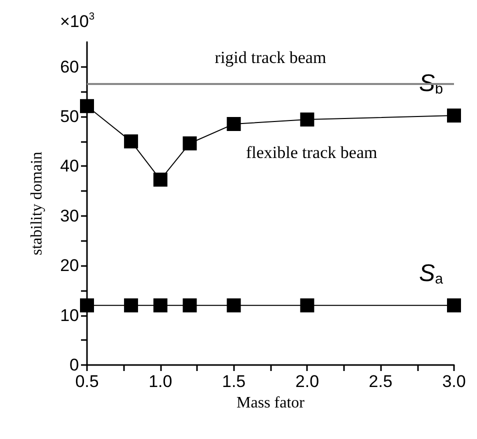  Describe the element at coordinates (270, 58) in the screenshot. I see `ref-line-label: rigid track beam` at that location.